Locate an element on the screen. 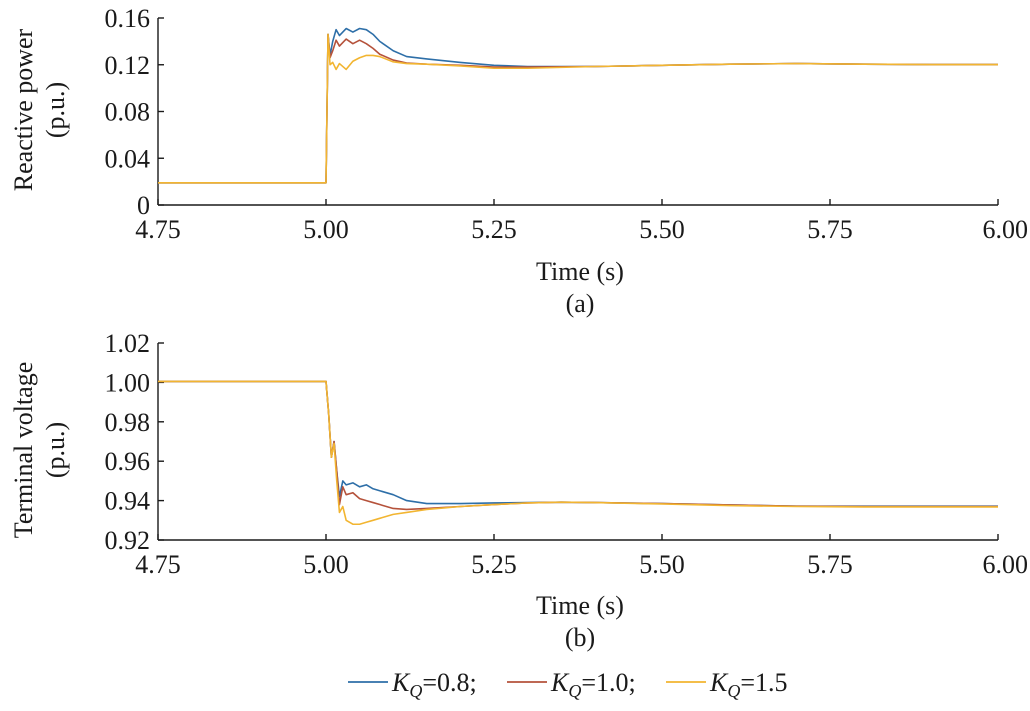  panel-a-caption: (a) is located at coordinates (580, 303).